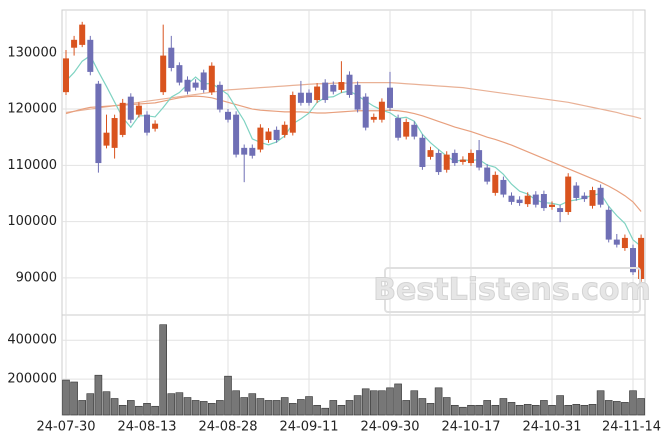 The width and height of the screenshot is (663, 448). Describe the element at coordinates (32, 52) in the screenshot. I see `y-tick-label: 130000` at that location.